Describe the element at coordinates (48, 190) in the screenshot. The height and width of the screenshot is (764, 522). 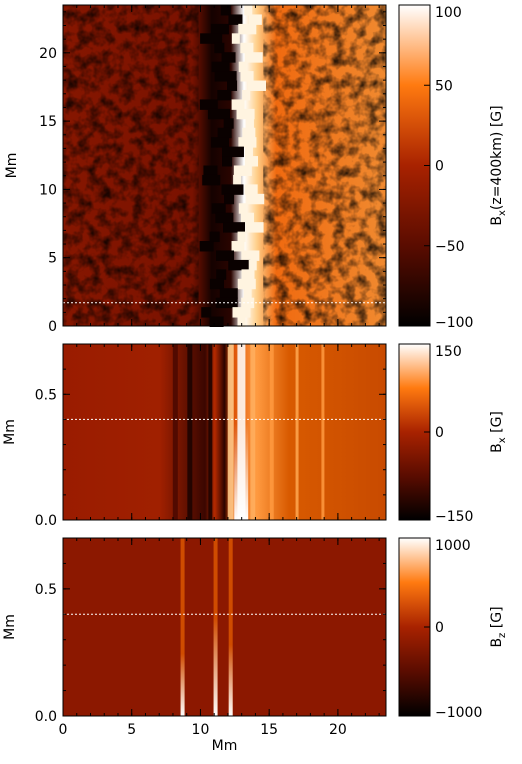
I see `y-tick-label: 10` at that location.